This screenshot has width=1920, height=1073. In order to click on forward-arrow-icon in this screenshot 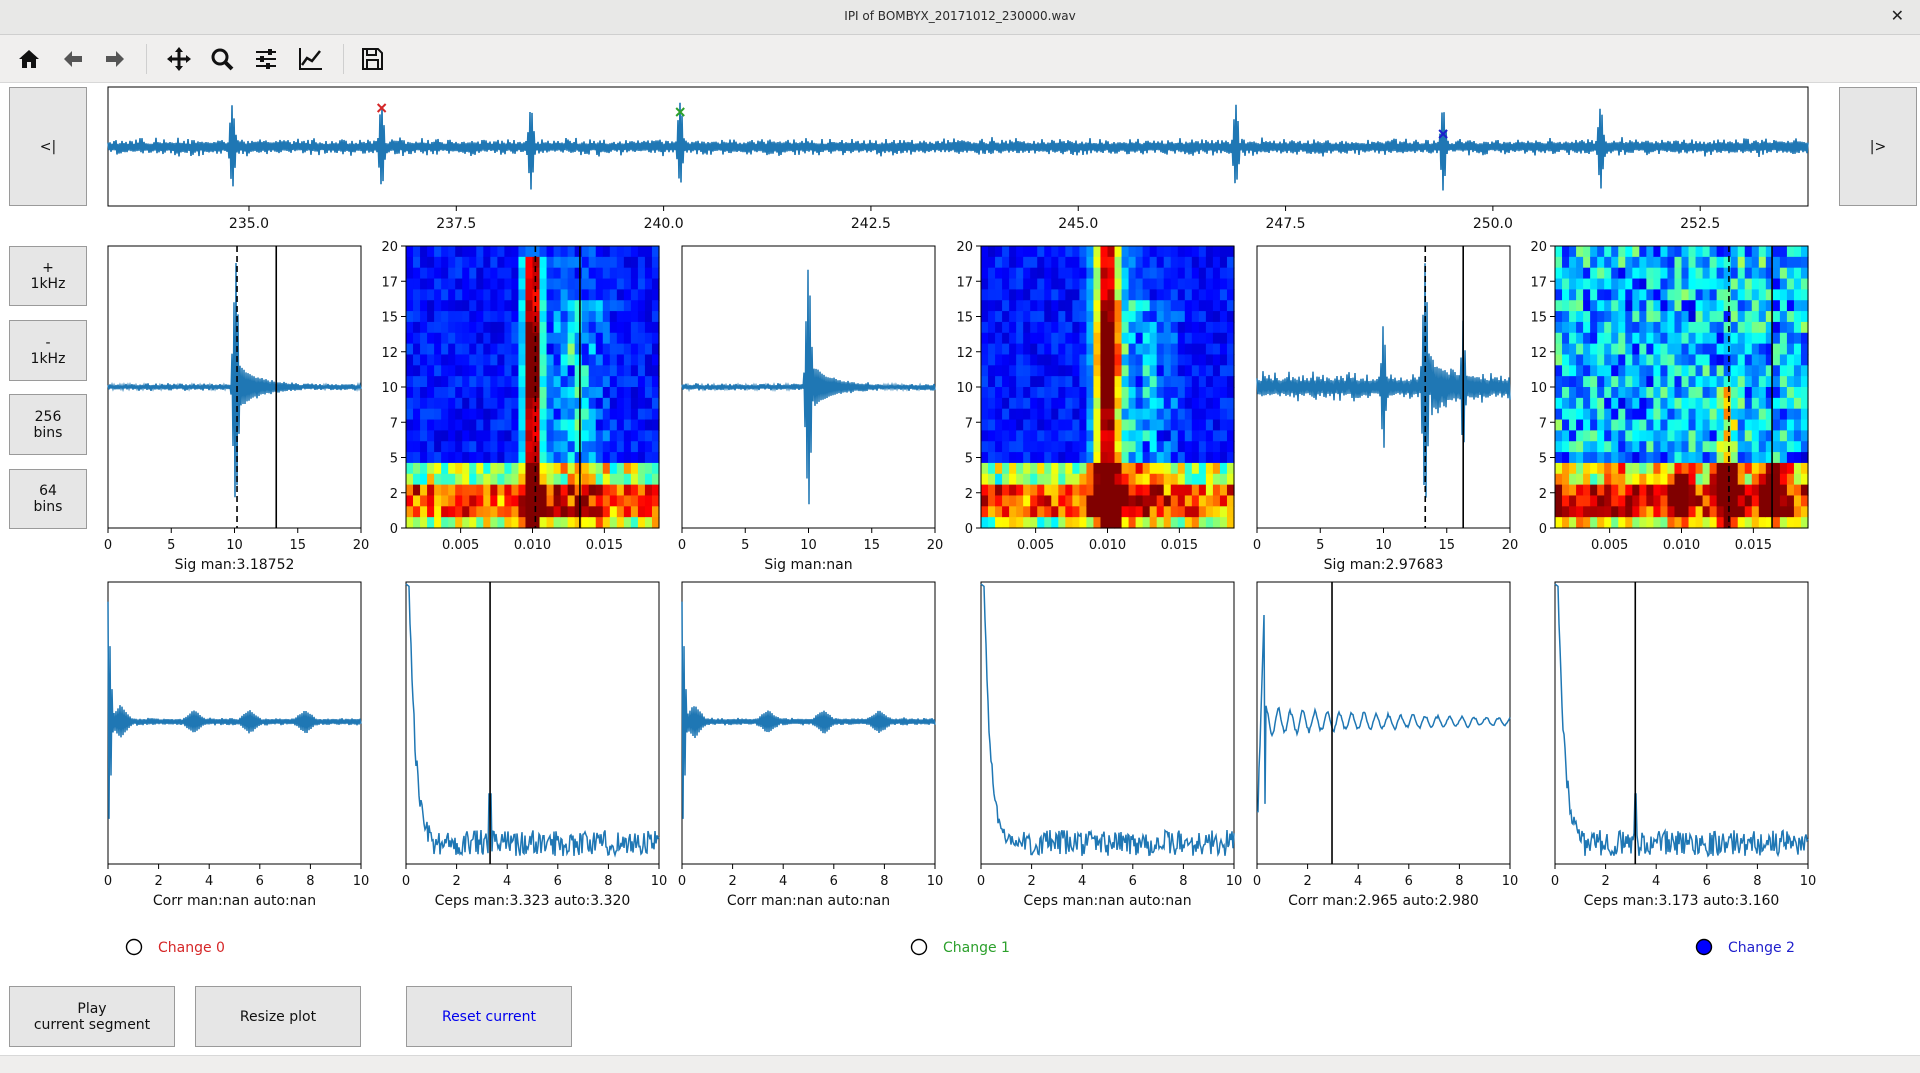, I will do `click(115, 59)`.